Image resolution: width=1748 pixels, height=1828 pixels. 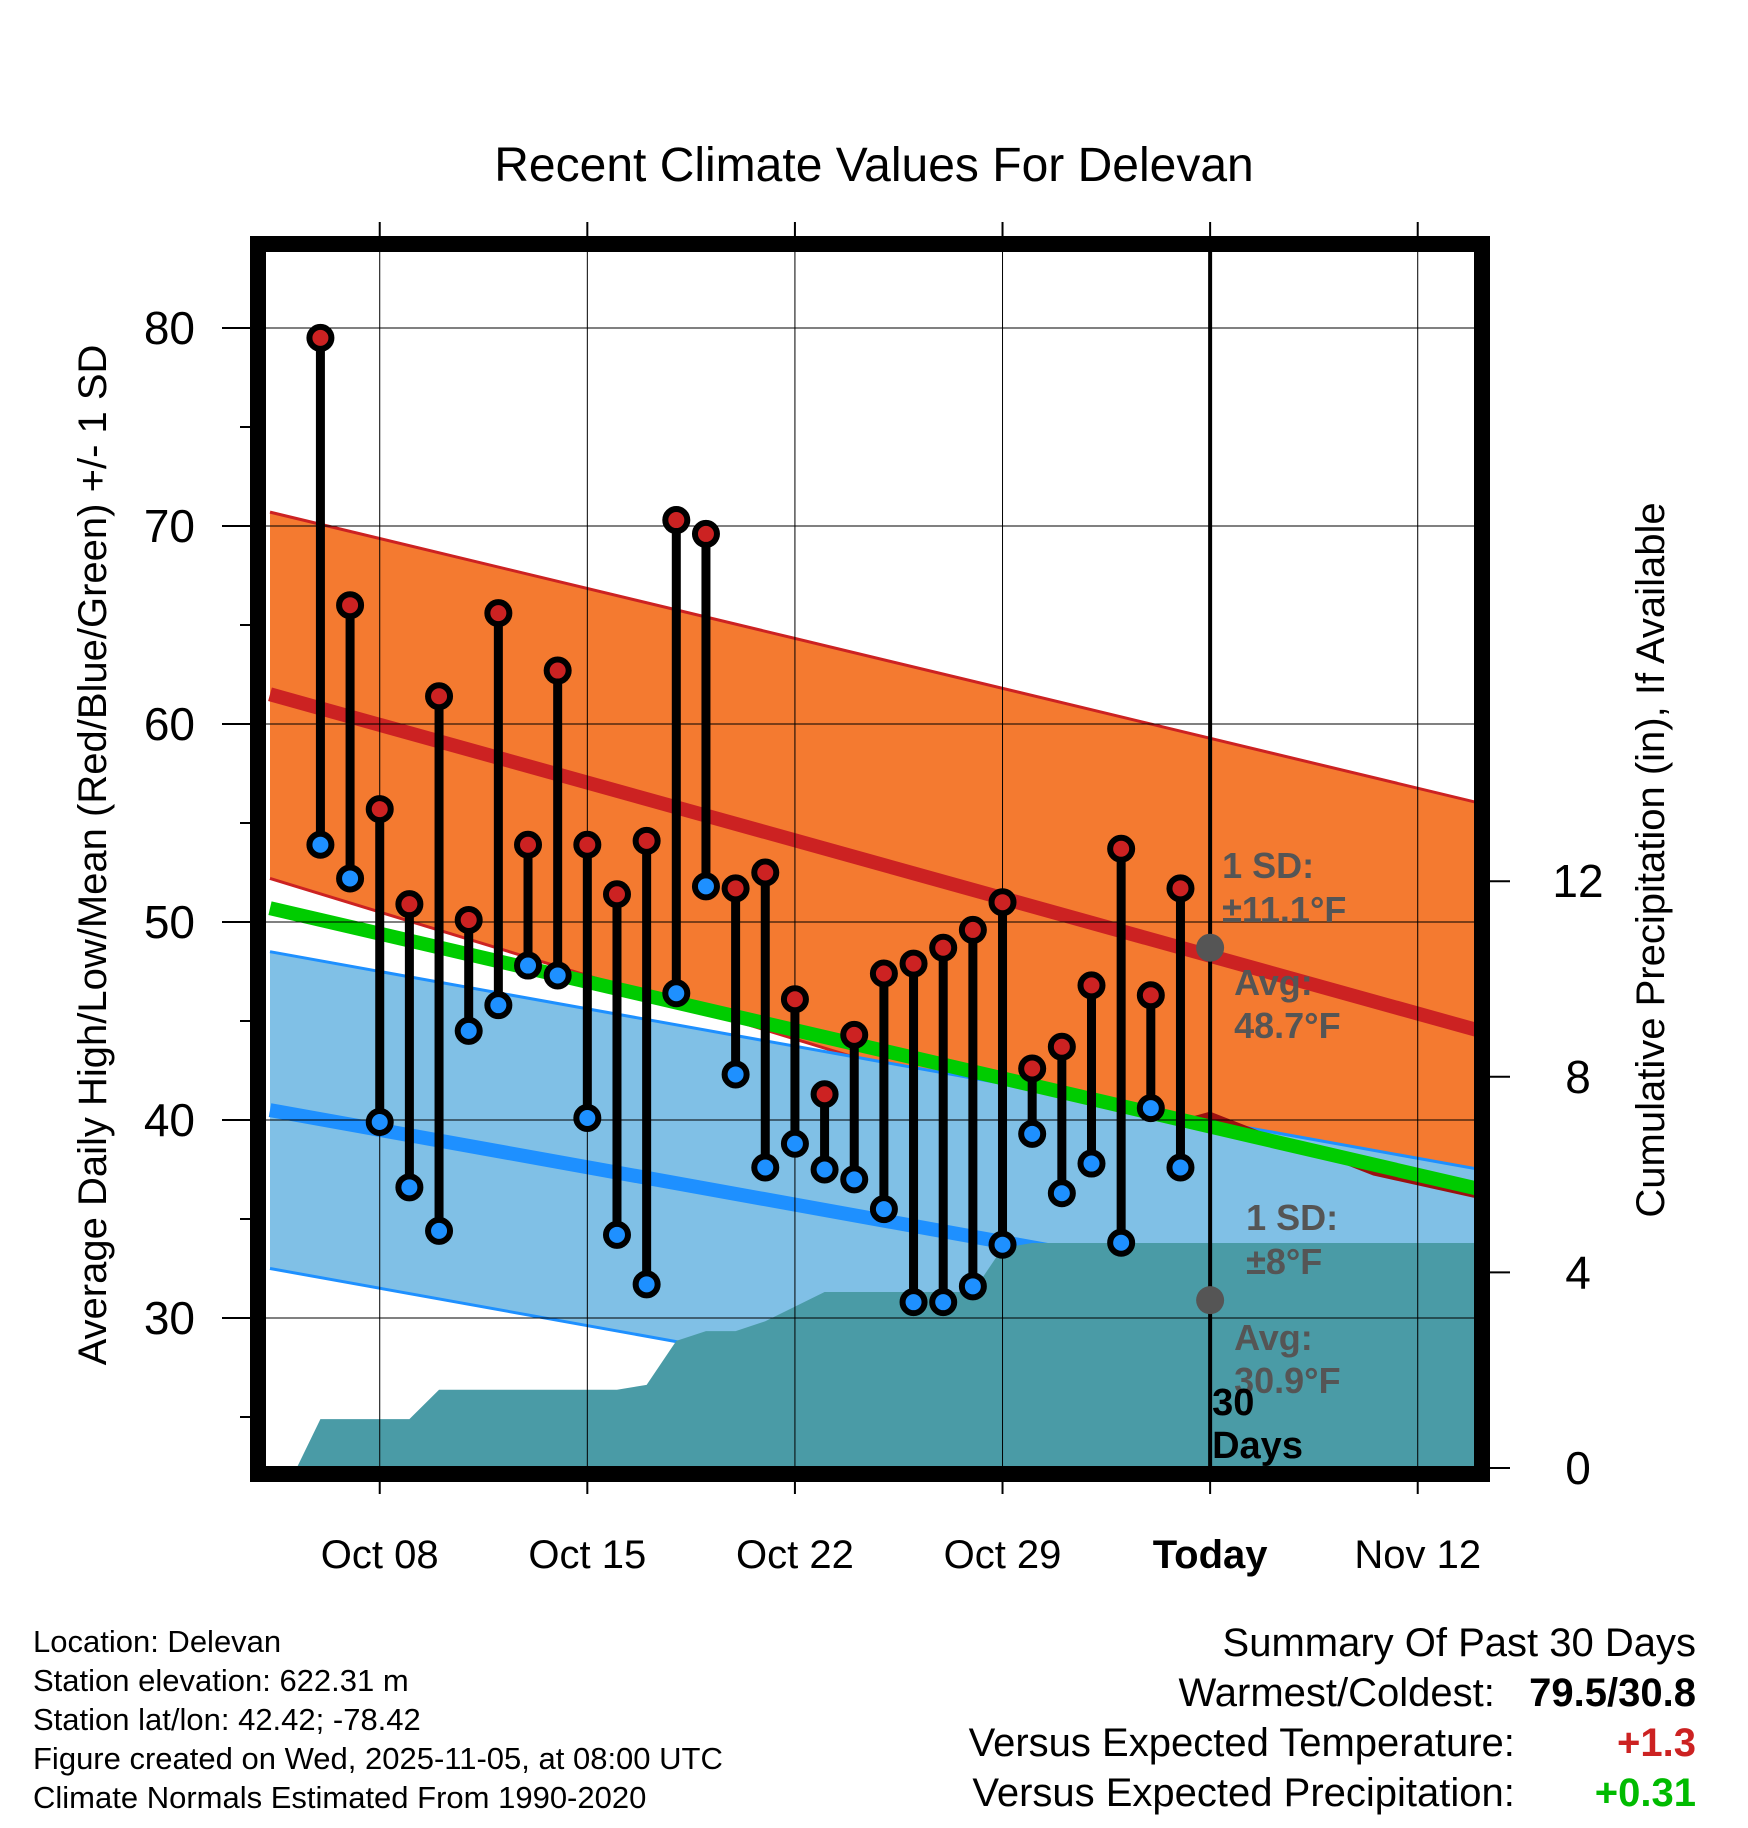 I want to click on y-tick-label: 40, so click(x=169, y=1120).